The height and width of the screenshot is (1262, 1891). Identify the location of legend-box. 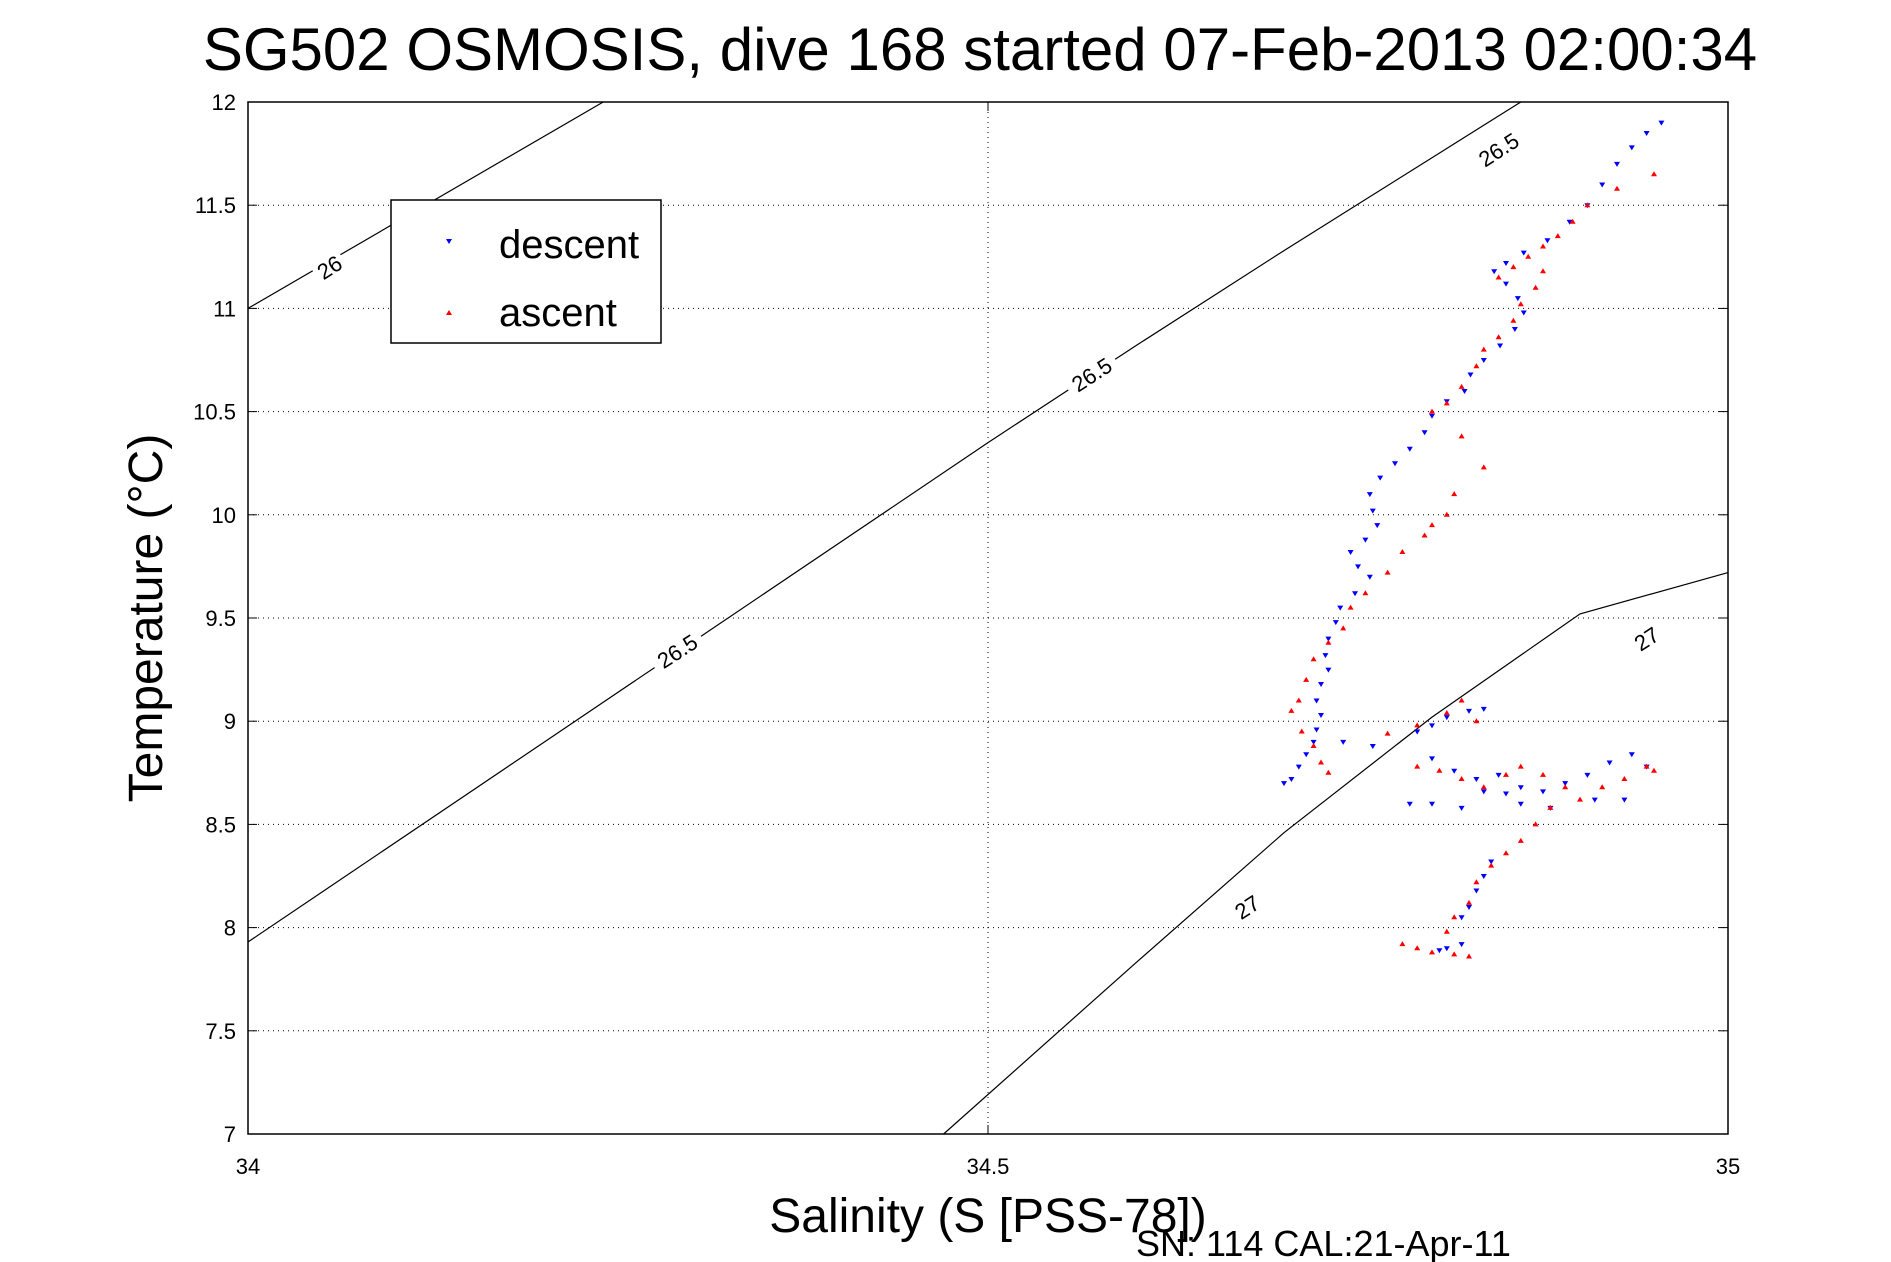
(526, 271).